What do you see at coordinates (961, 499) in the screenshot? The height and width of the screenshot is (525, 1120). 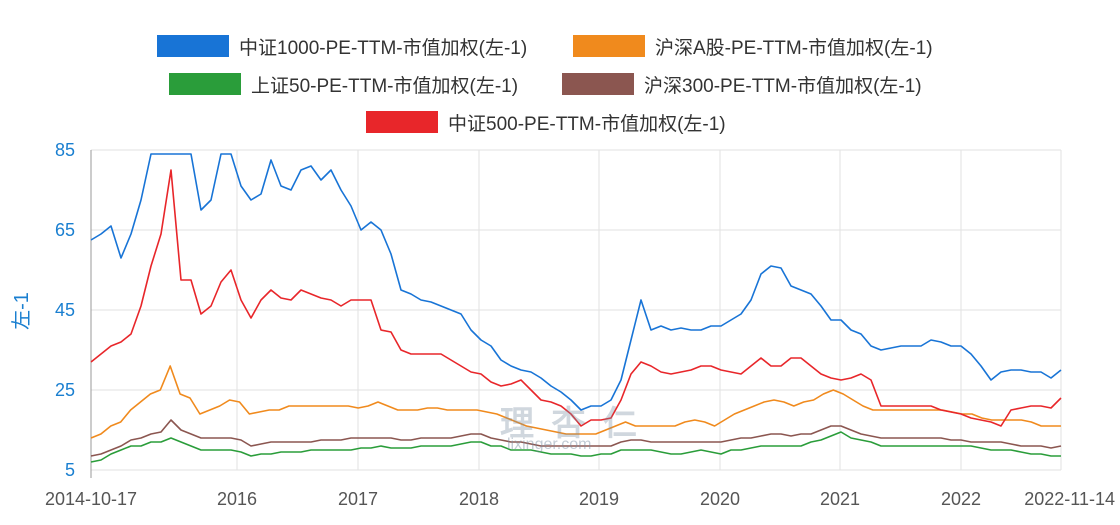 I see `x-tick-label: 2022` at bounding box center [961, 499].